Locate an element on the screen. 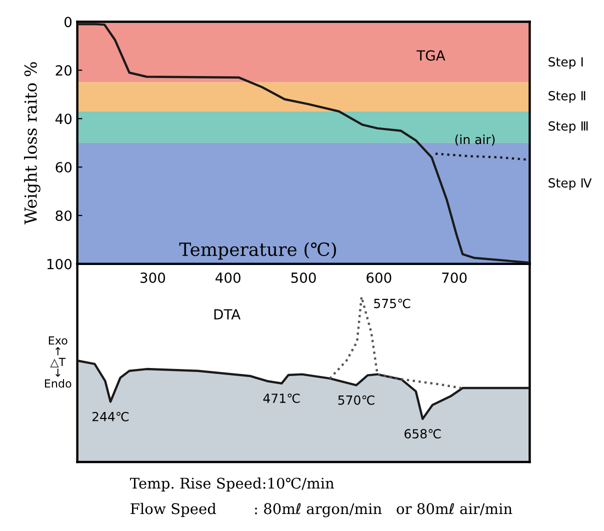 The height and width of the screenshot is (531, 604). annotation: 575℃ is located at coordinates (392, 303).